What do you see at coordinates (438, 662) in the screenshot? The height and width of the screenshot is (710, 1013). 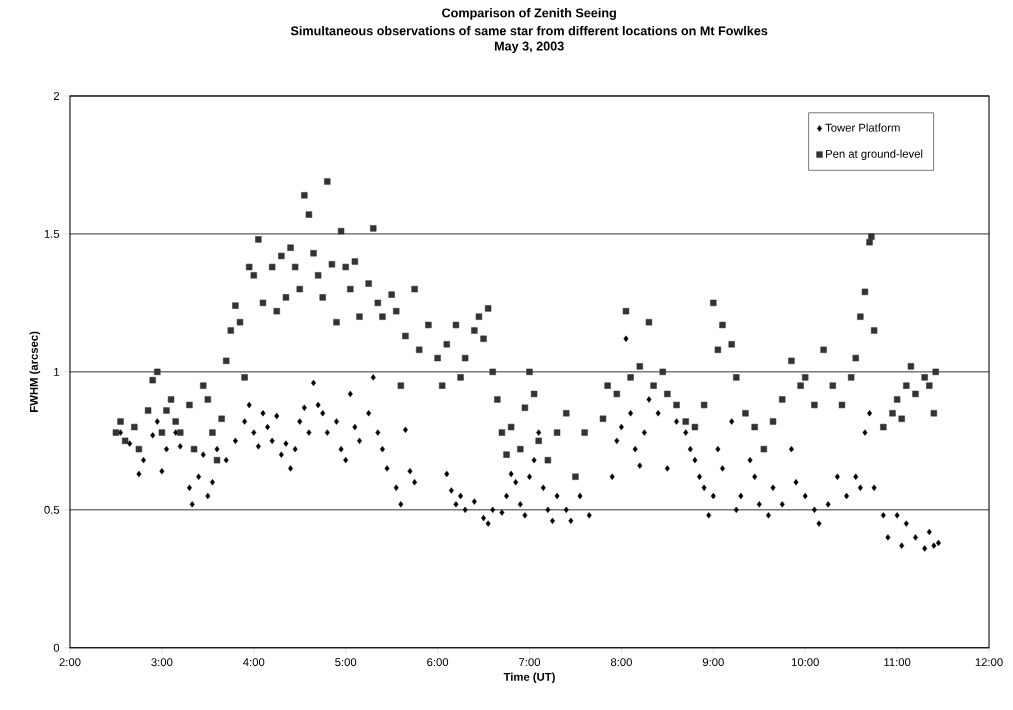 I see `x-tick-label: 6:00` at bounding box center [438, 662].